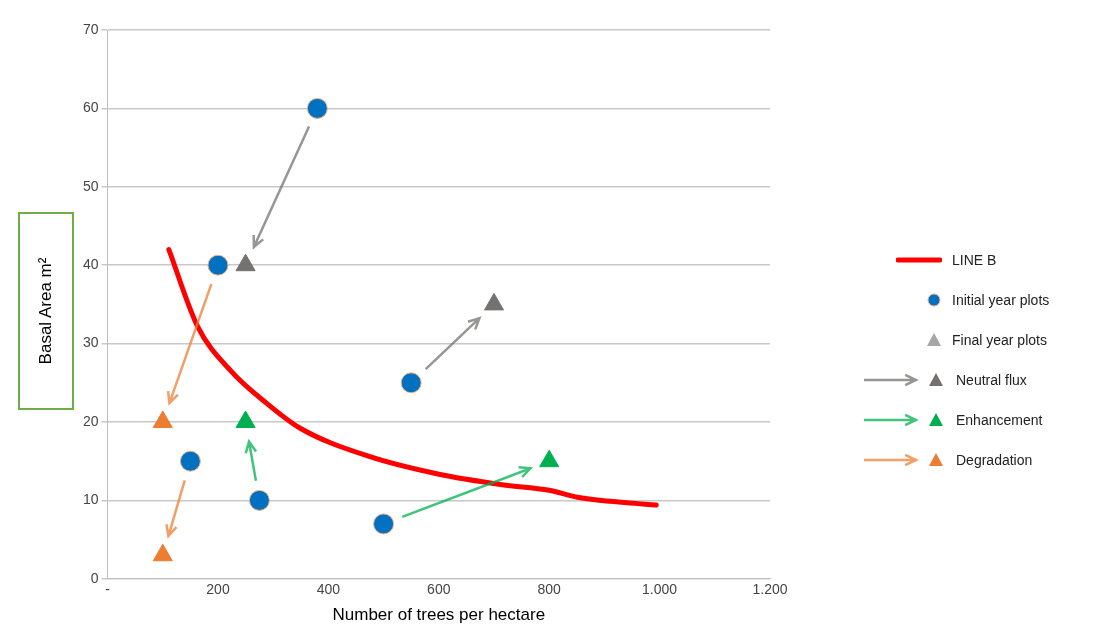 Image resolution: width=1109 pixels, height=640 pixels. Describe the element at coordinates (549, 589) in the screenshot. I see `x-tick-label: 800` at that location.